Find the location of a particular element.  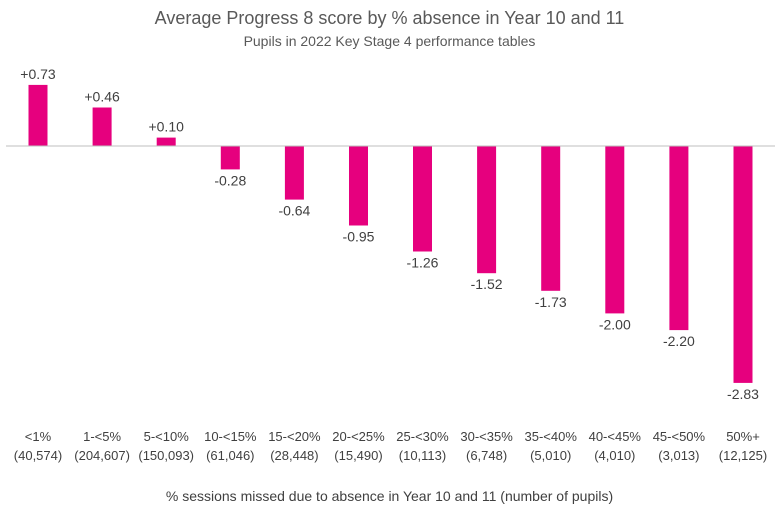

category-label-5: 20-<25% is located at coordinates (358, 436).